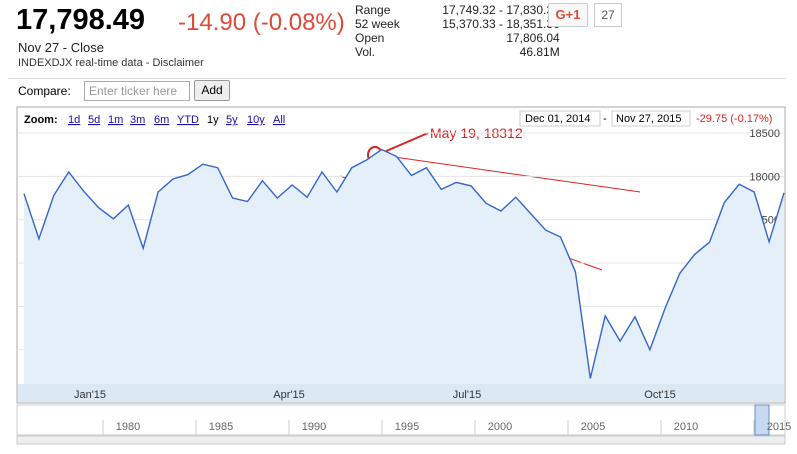 The image size is (797, 454). I want to click on zoom-option: 1m, so click(115, 120).